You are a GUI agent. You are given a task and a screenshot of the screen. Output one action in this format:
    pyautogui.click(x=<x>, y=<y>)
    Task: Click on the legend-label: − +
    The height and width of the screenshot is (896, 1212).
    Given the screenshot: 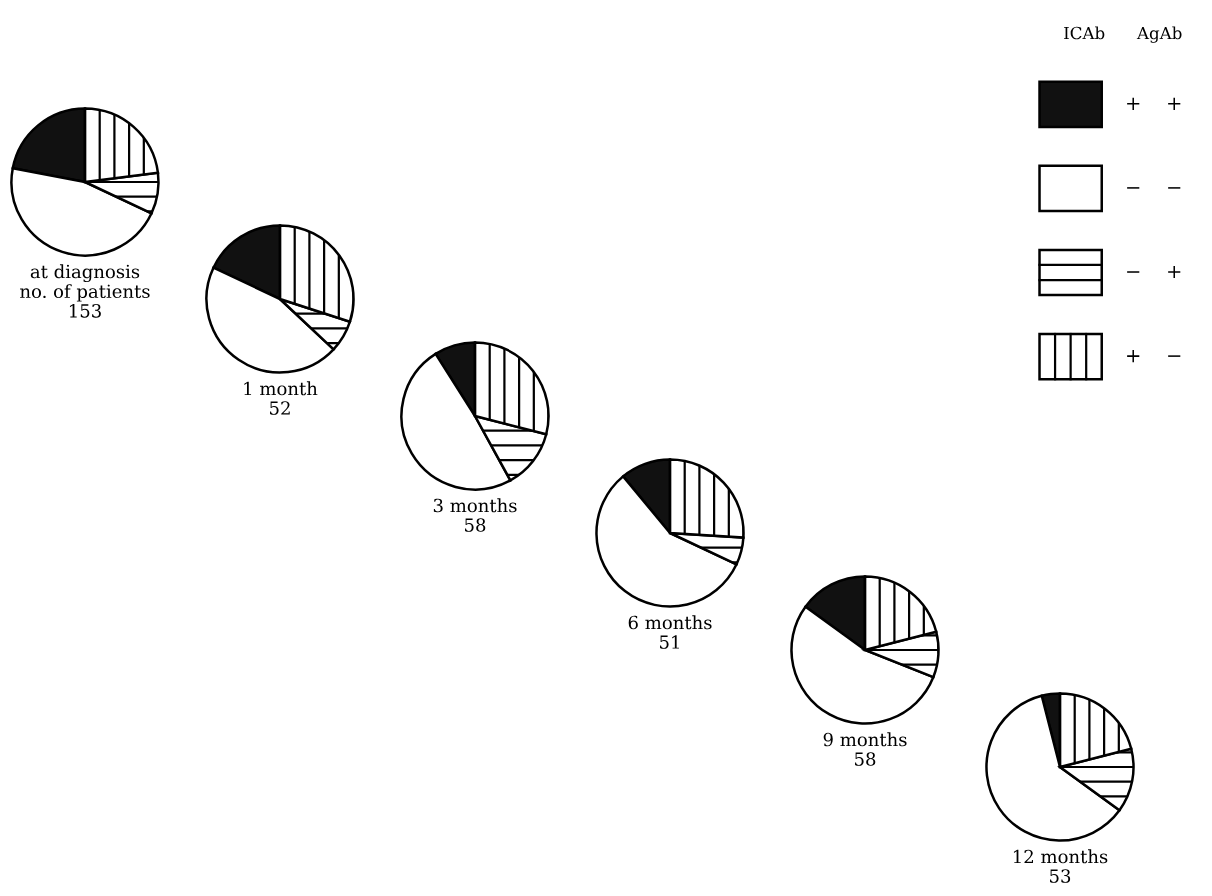 What is the action you would take?
    pyautogui.click(x=1154, y=272)
    